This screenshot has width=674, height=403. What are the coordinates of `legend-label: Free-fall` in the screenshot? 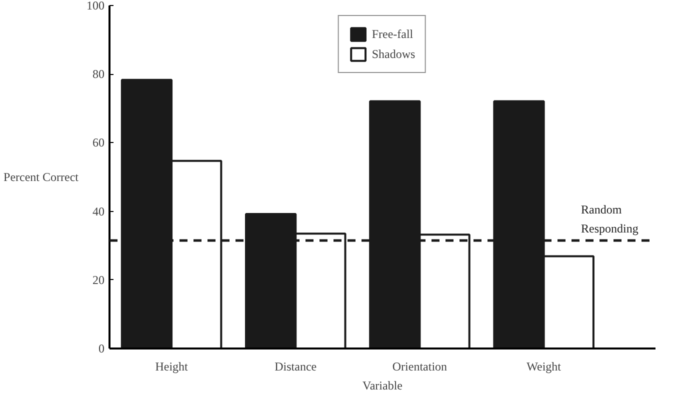 It's located at (393, 34).